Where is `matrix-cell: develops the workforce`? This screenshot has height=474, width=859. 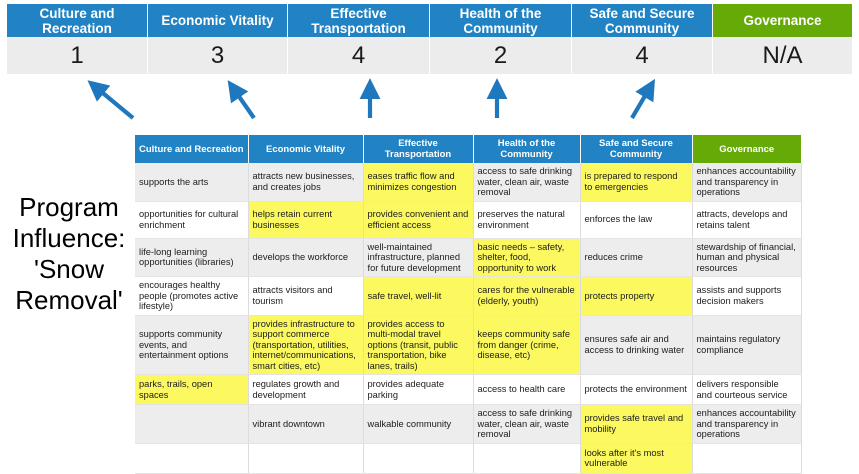 matrix-cell: develops the workforce is located at coordinates (306, 257).